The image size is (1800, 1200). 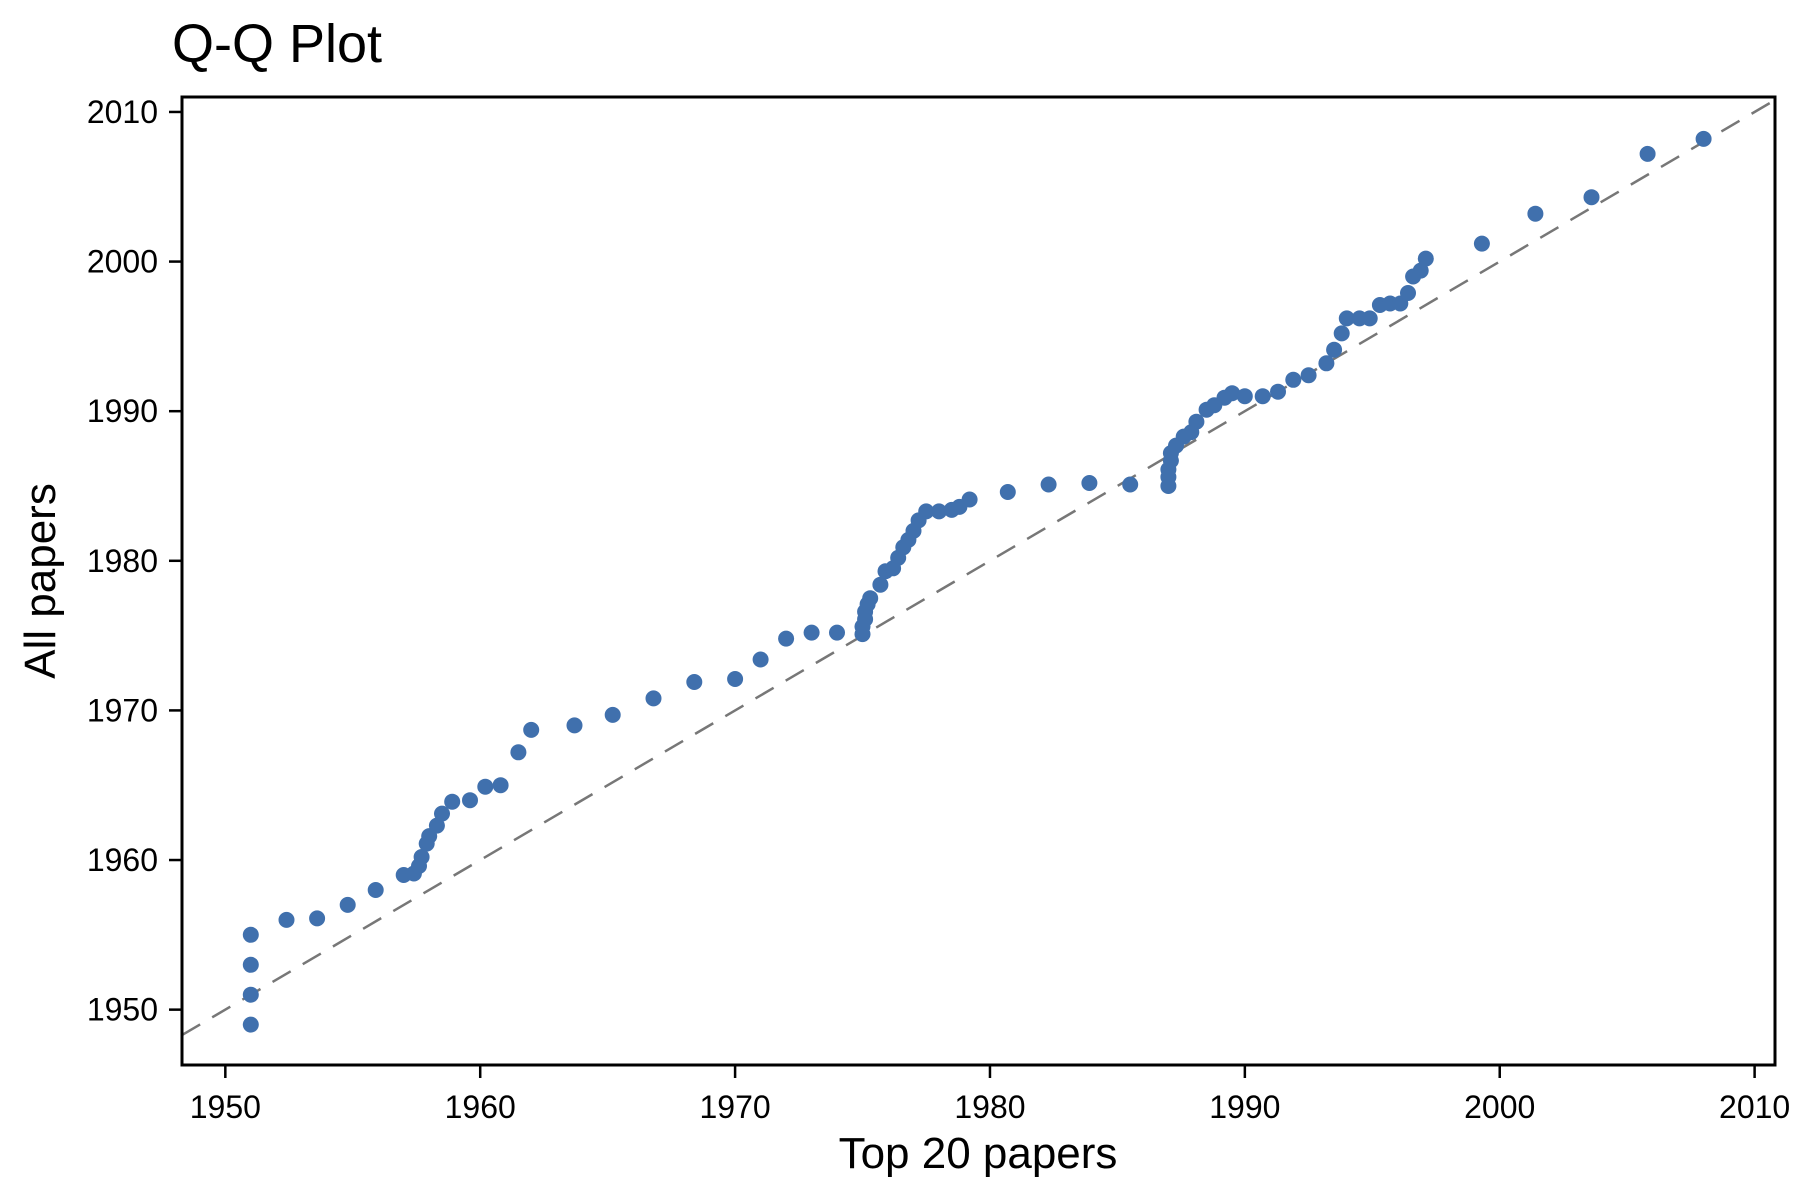 What do you see at coordinates (122, 1010) in the screenshot?
I see `y-tick-label-1950: 1950` at bounding box center [122, 1010].